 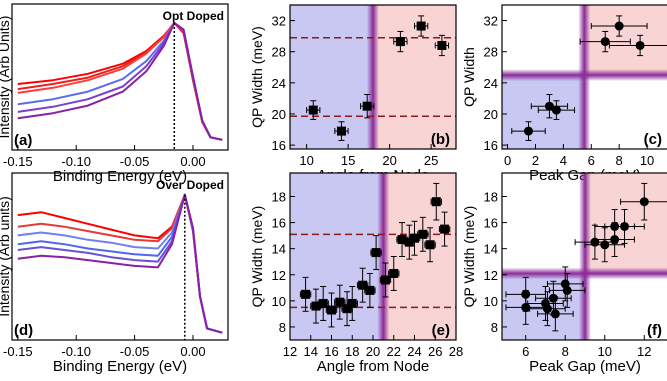 I want to click on x-tick-label: 20, so click(x=373, y=351).